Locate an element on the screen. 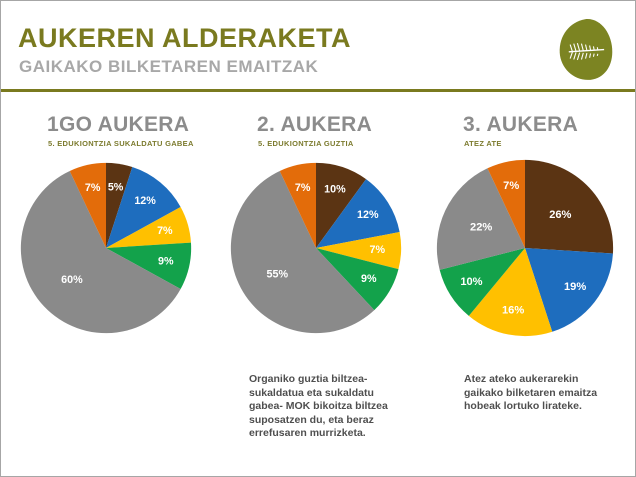 This screenshot has height=477, width=636. chart-3-title: 3. AUKERA is located at coordinates (521, 124).